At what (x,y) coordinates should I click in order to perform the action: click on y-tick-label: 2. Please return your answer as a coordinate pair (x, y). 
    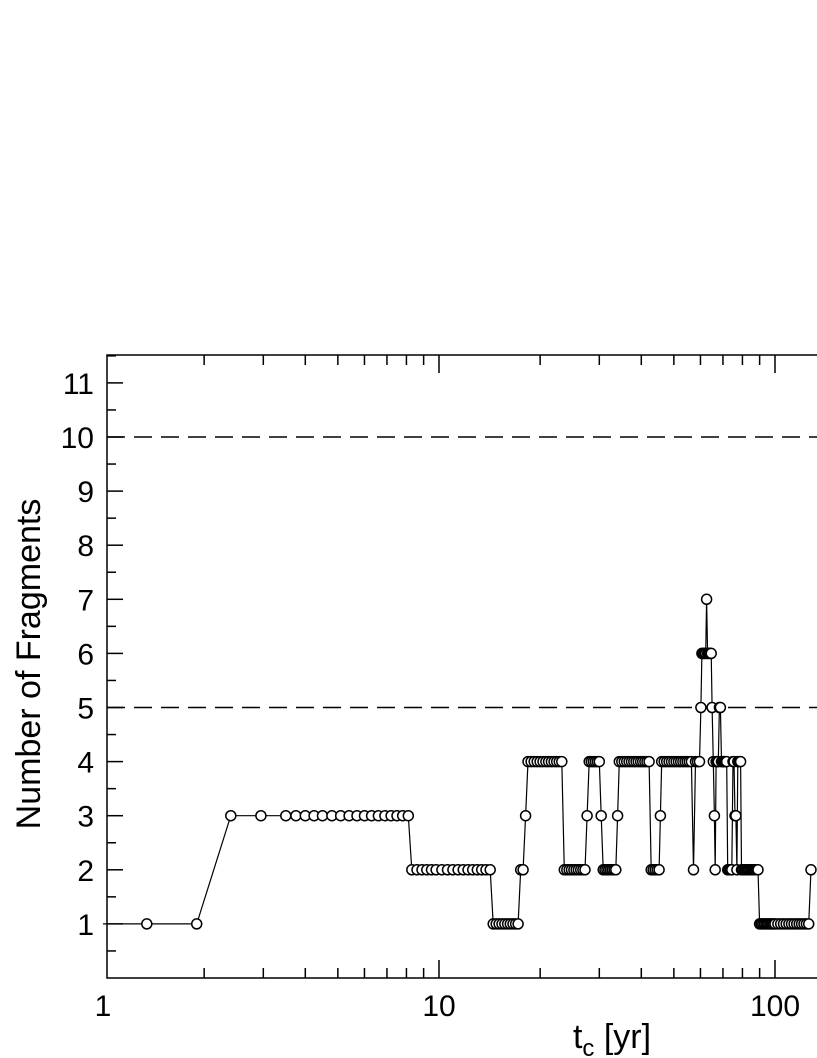
    Looking at the image, I should click on (85, 871).